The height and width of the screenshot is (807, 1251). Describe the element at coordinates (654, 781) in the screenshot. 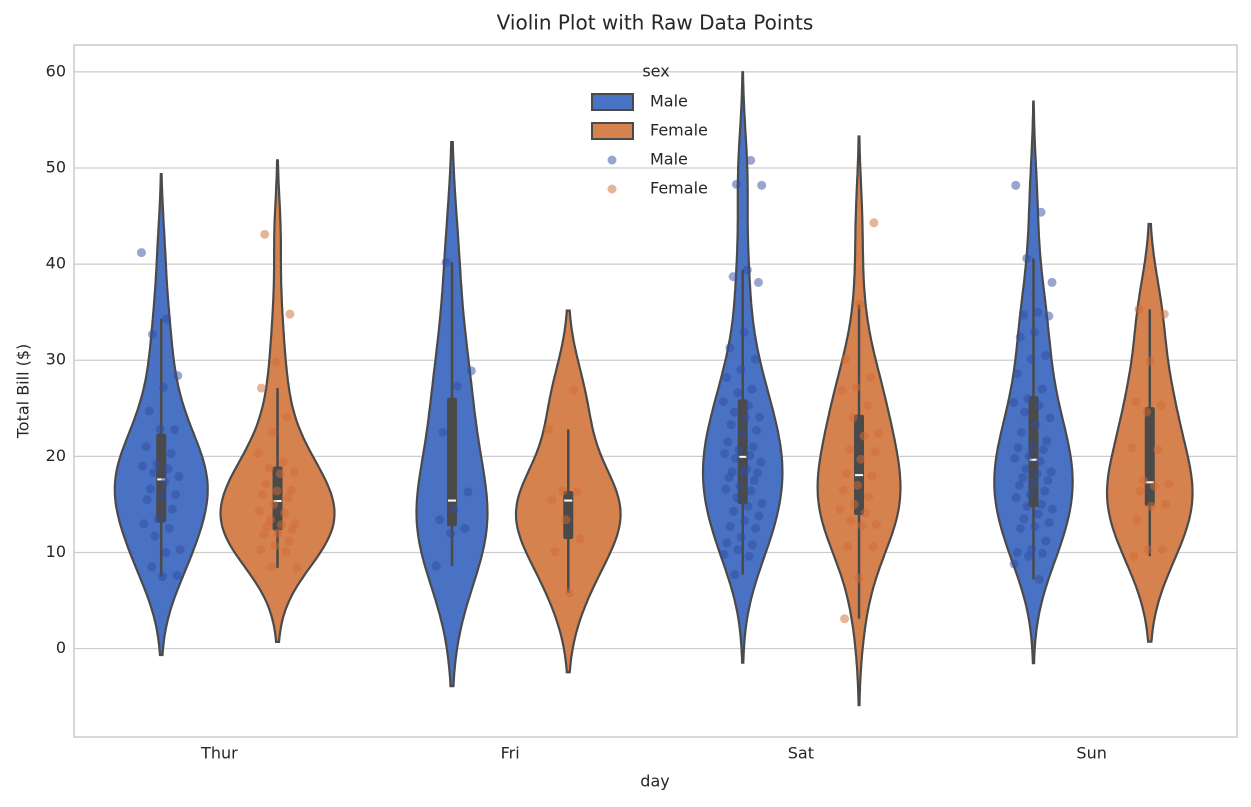

I see `x-axis-label: day` at that location.